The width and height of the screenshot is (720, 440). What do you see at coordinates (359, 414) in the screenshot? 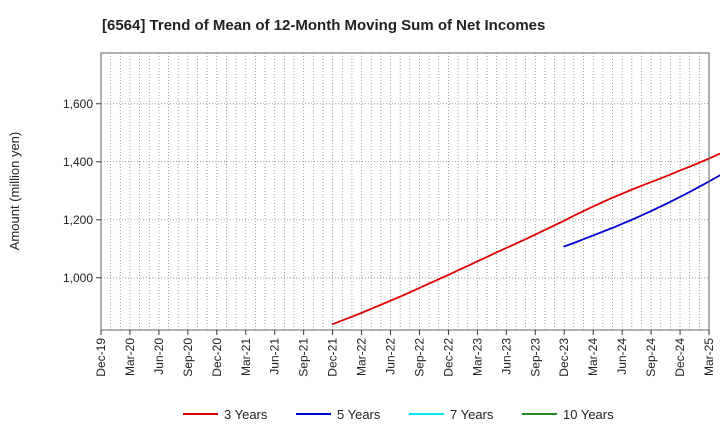
I see `legend-label: 5 Years` at bounding box center [359, 414].